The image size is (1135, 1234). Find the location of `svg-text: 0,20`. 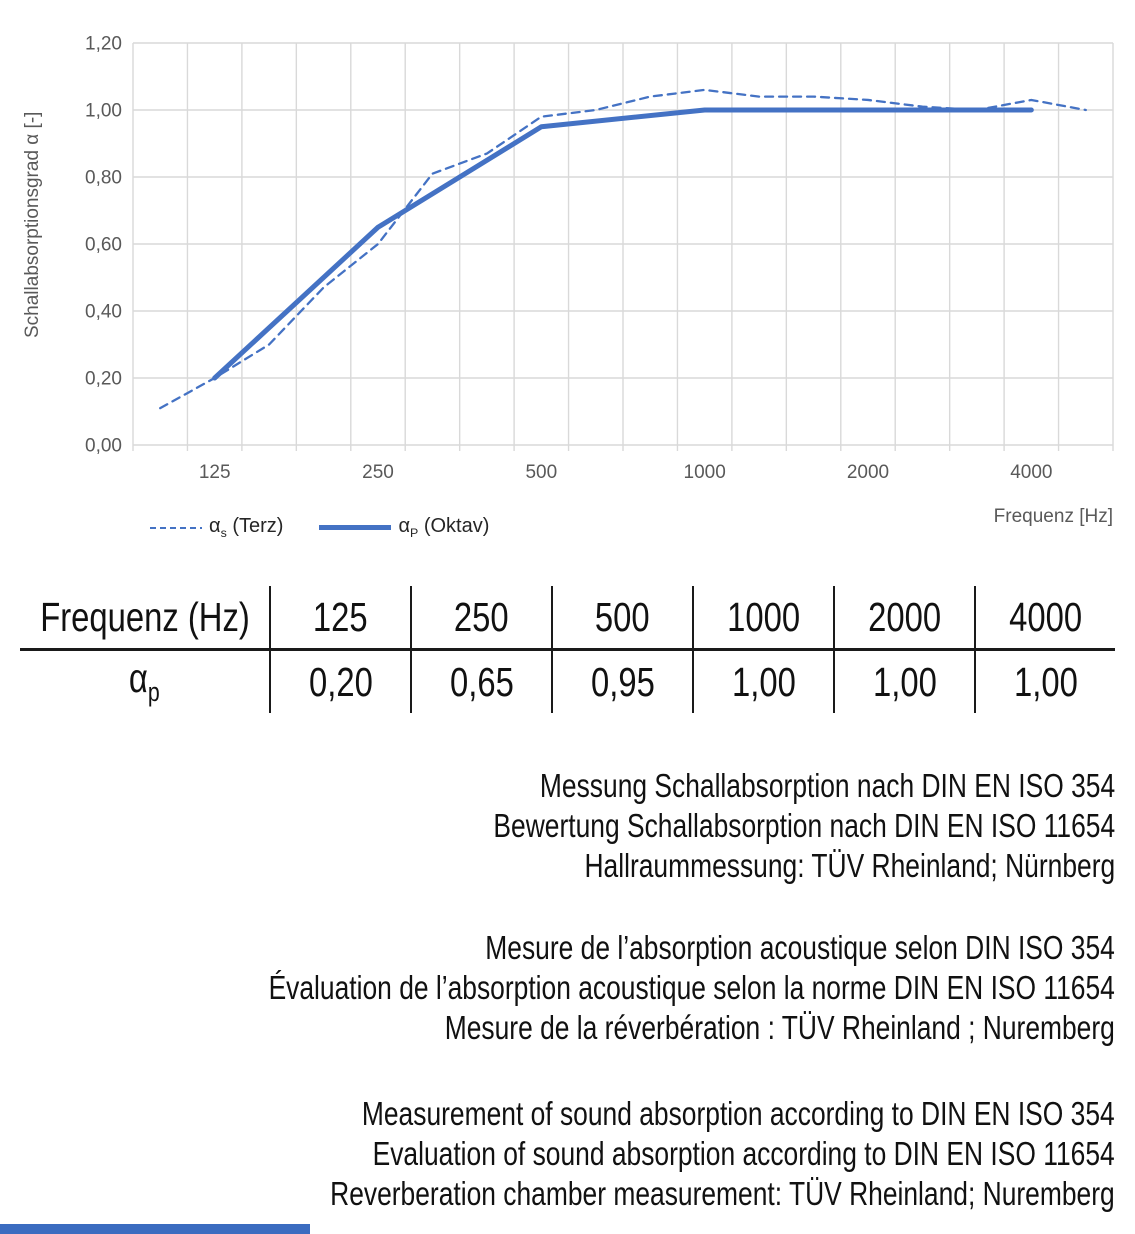

svg-text: 0,20 is located at coordinates (103, 379).